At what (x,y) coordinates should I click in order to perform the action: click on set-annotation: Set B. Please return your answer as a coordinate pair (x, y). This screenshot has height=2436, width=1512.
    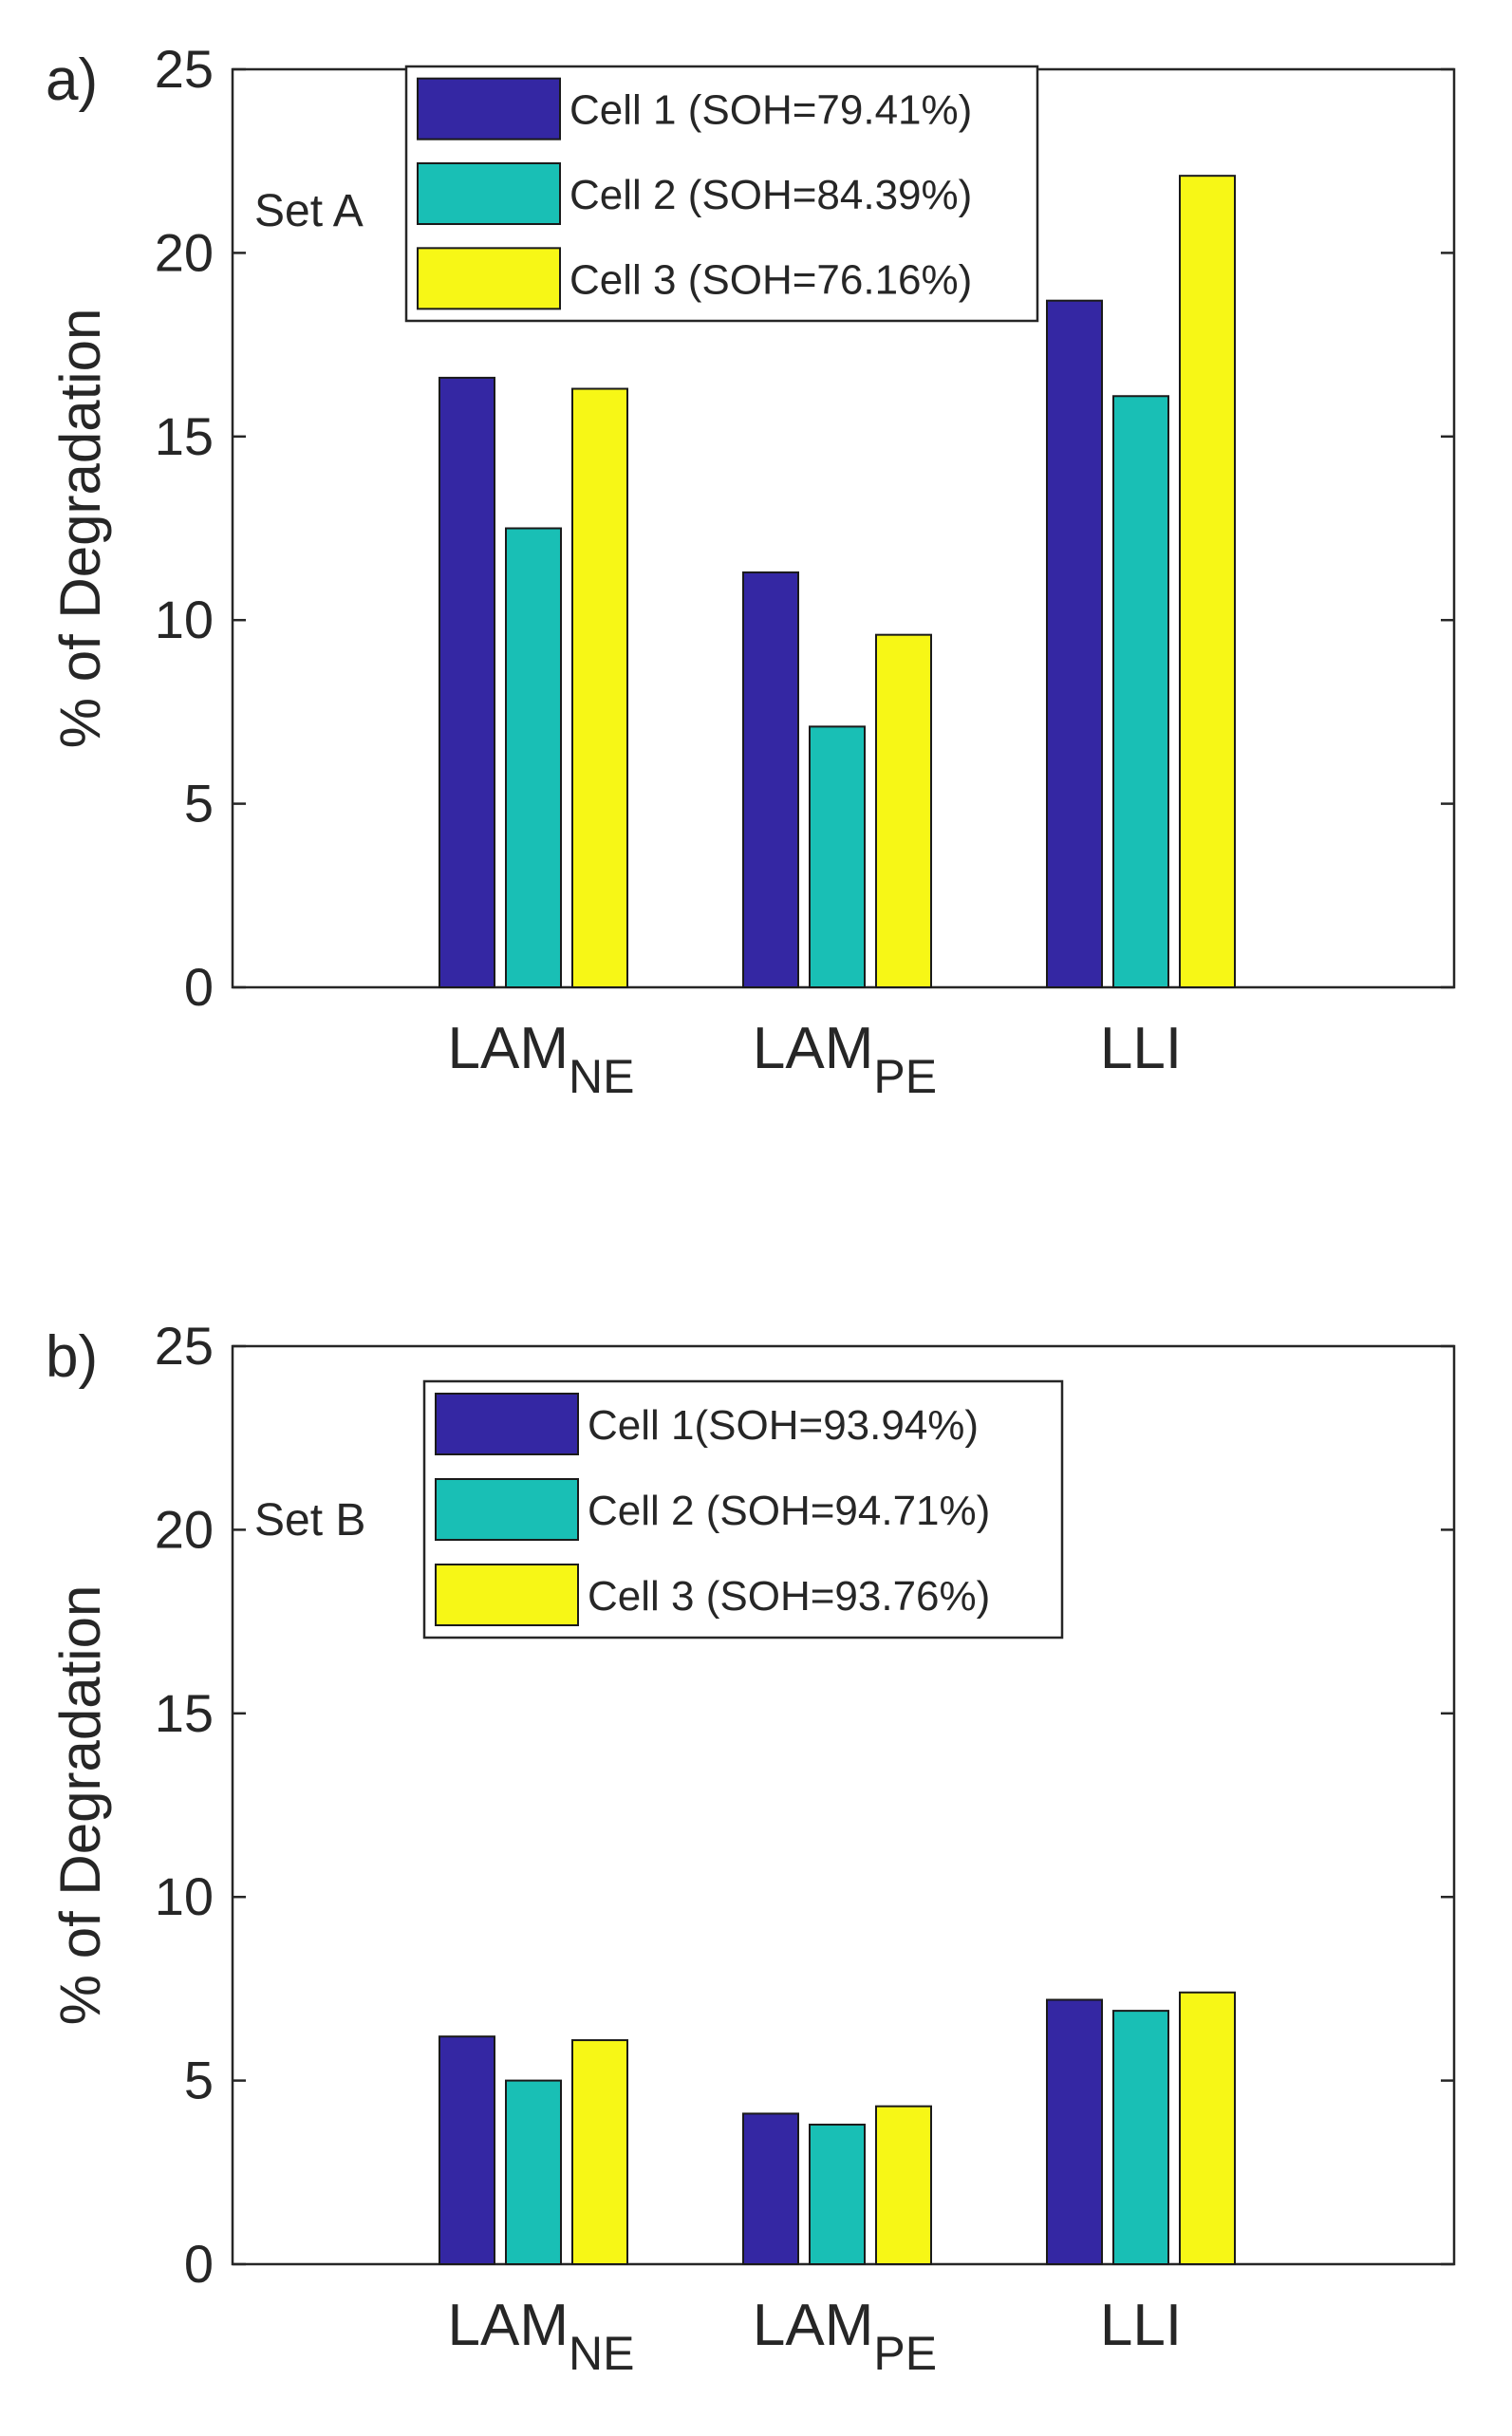
    Looking at the image, I should click on (310, 1521).